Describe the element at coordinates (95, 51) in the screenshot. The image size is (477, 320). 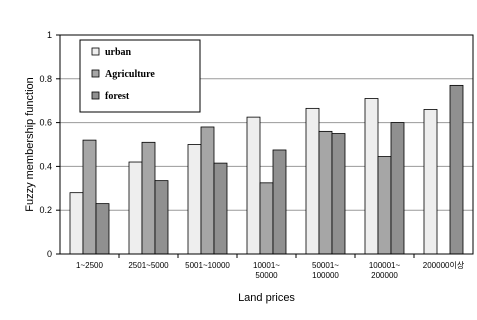
I see `legend-swatch-urban` at that location.